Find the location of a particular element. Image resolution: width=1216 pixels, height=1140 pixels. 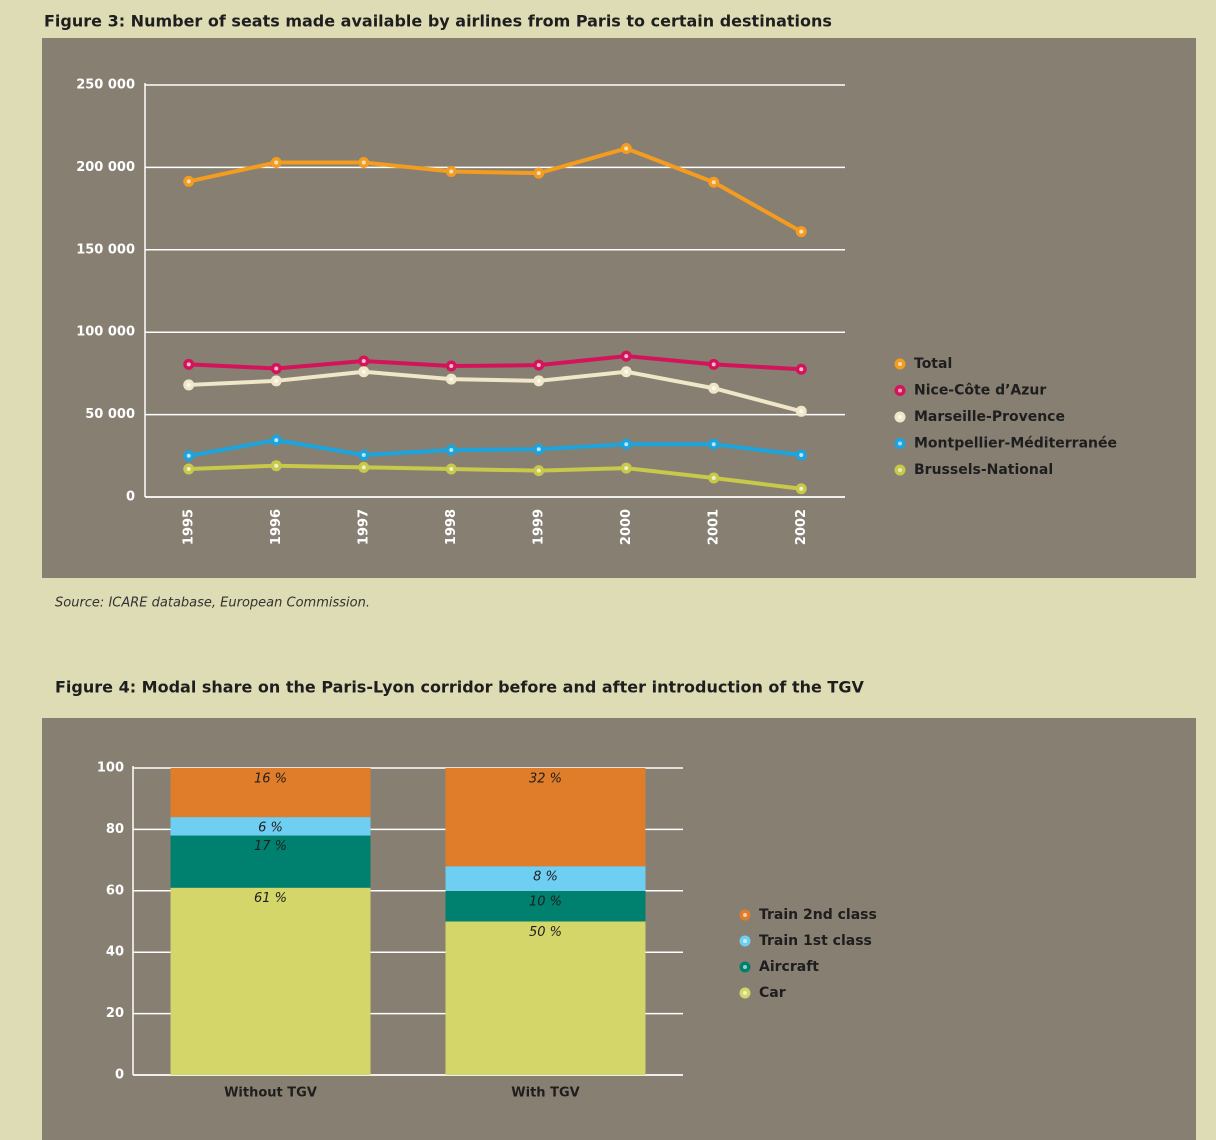

x-tick-label: 1997 is located at coordinates (363, 527).